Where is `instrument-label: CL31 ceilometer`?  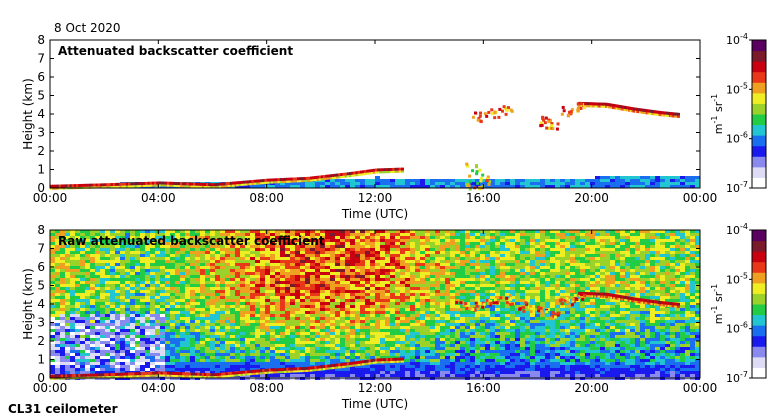 instrument-label: CL31 ceilometer is located at coordinates (63, 409).